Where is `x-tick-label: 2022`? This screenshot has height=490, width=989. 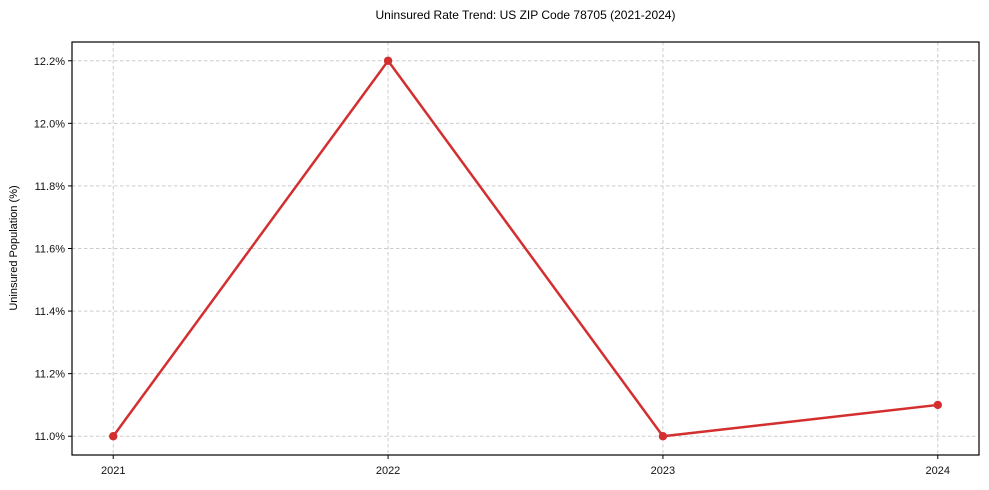
x-tick-label: 2022 is located at coordinates (388, 471).